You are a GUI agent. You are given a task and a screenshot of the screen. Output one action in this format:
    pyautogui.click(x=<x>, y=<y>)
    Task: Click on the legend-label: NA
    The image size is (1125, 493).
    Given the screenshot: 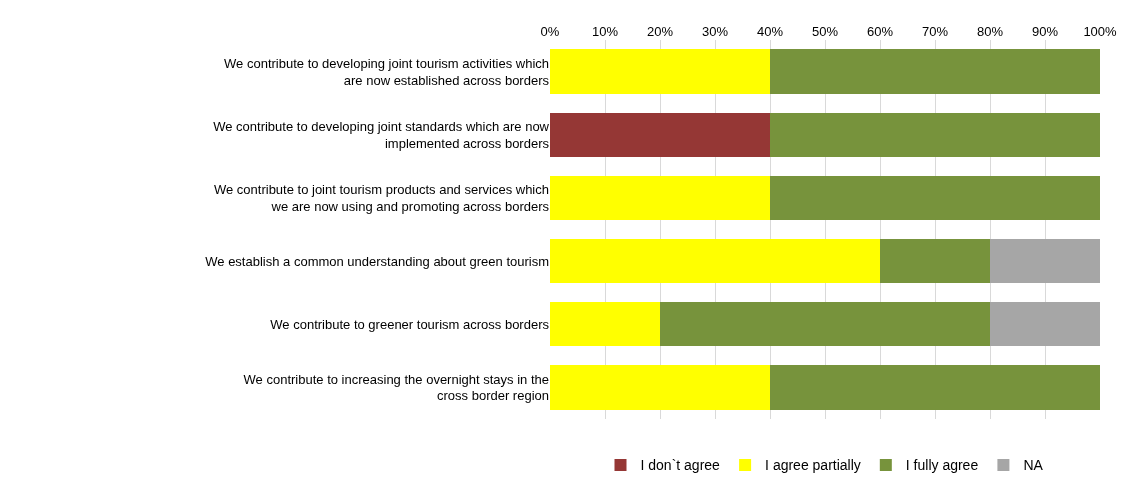 What is the action you would take?
    pyautogui.click(x=1033, y=465)
    